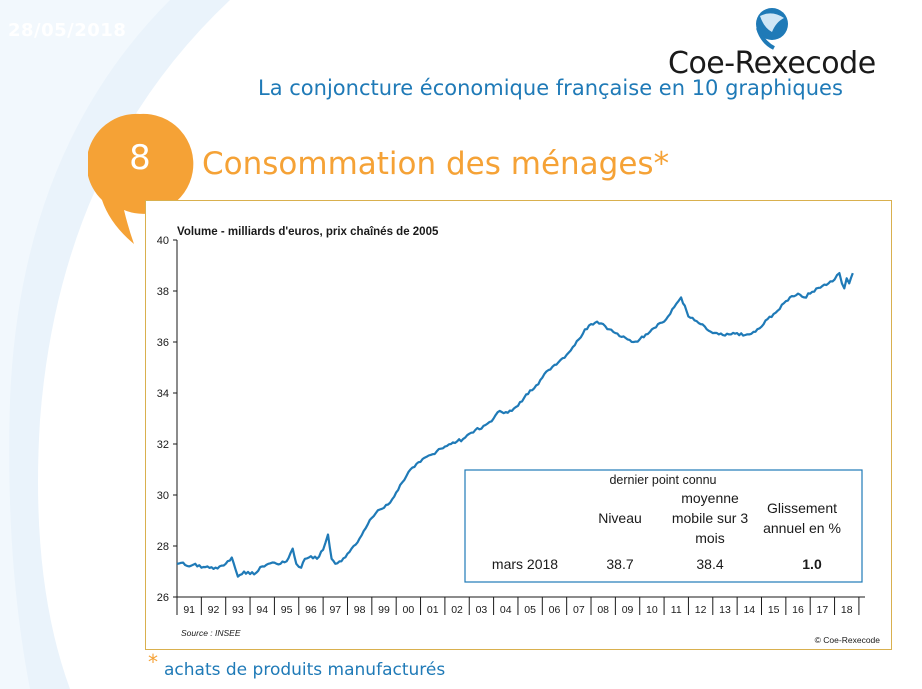 The width and height of the screenshot is (922, 689). Describe the element at coordinates (847, 610) in the screenshot. I see `x-tick-label: 18` at that location.